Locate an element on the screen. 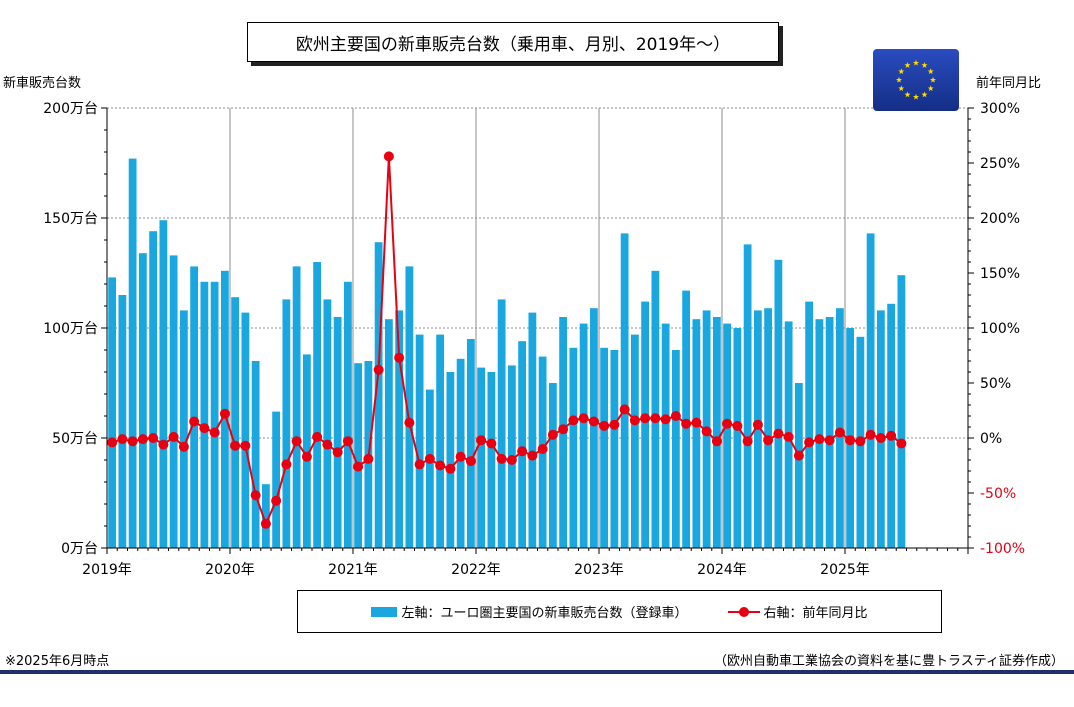 This screenshot has width=1074, height=707. right-axis-title: 前年同月比 is located at coordinates (1009, 83).